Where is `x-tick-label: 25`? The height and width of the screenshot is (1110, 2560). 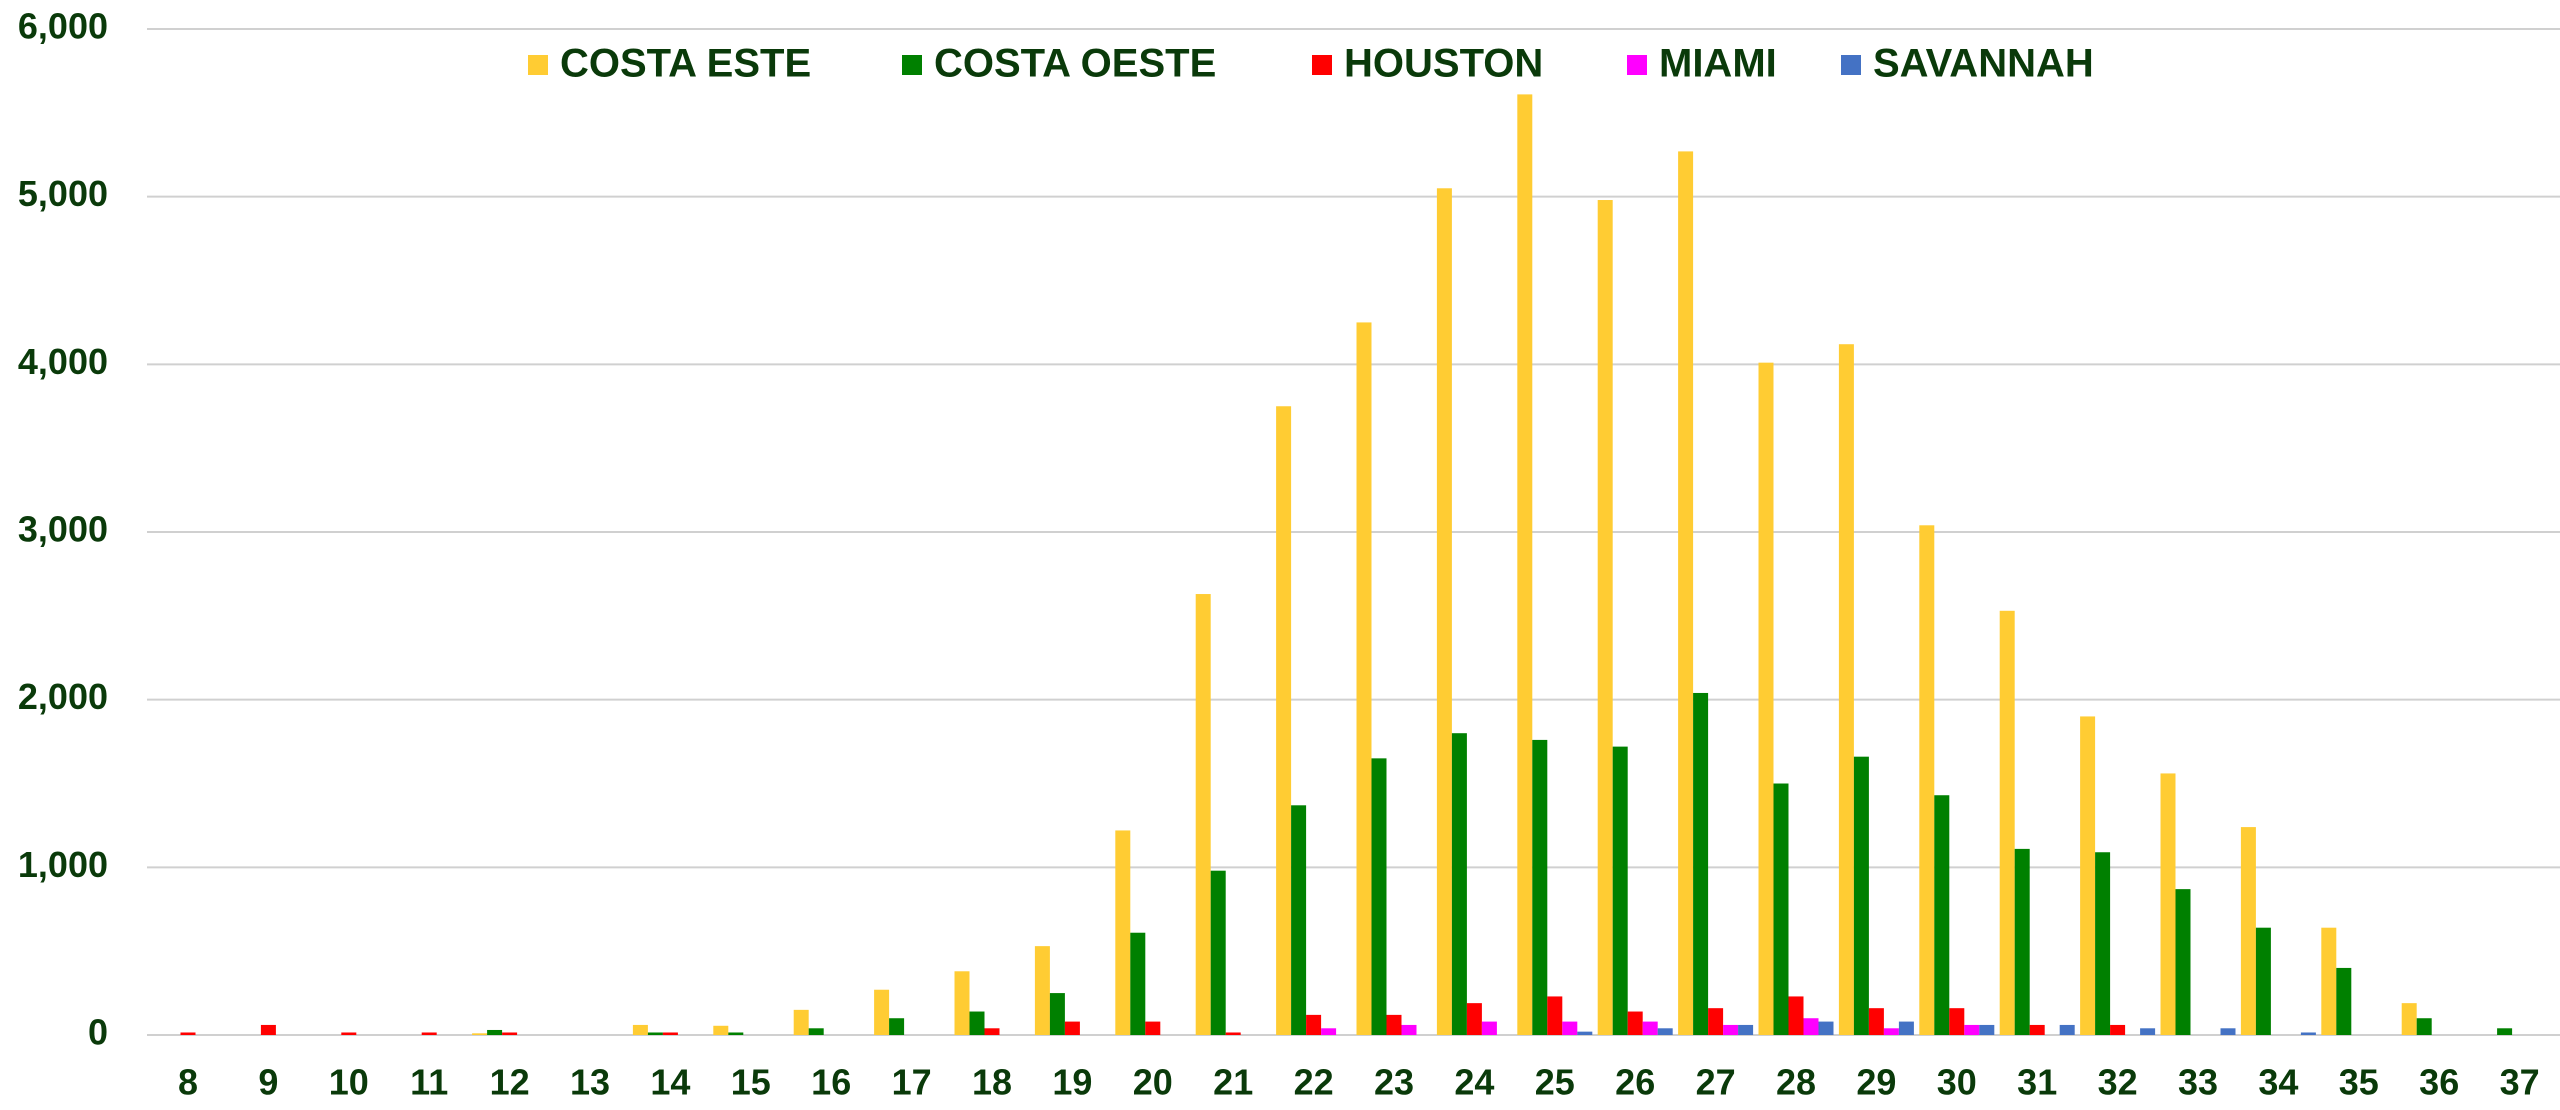 x-tick-label: 25 is located at coordinates (1555, 1082).